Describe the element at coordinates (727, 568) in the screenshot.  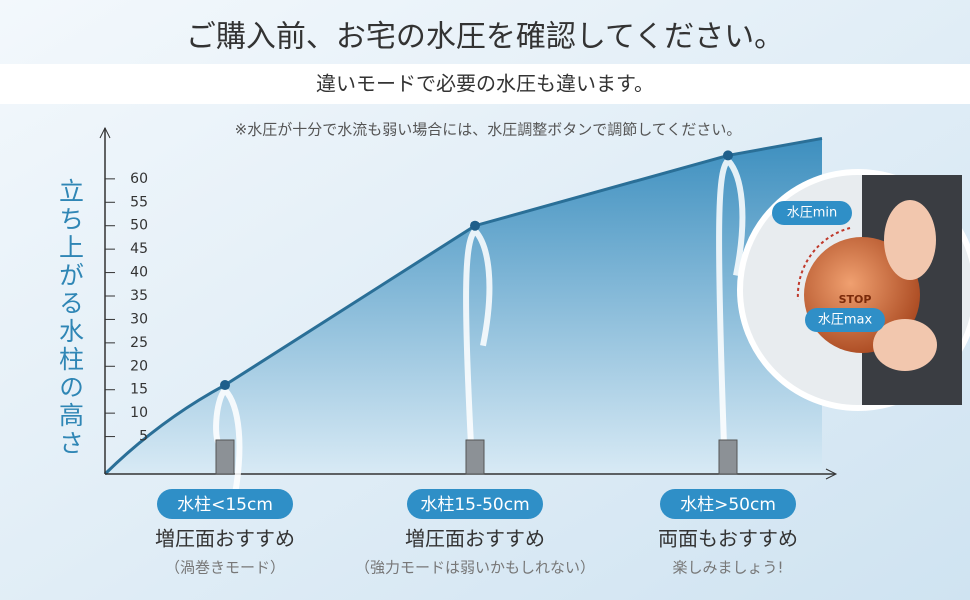
I see `category-note: 楽しみましょう!` at that location.